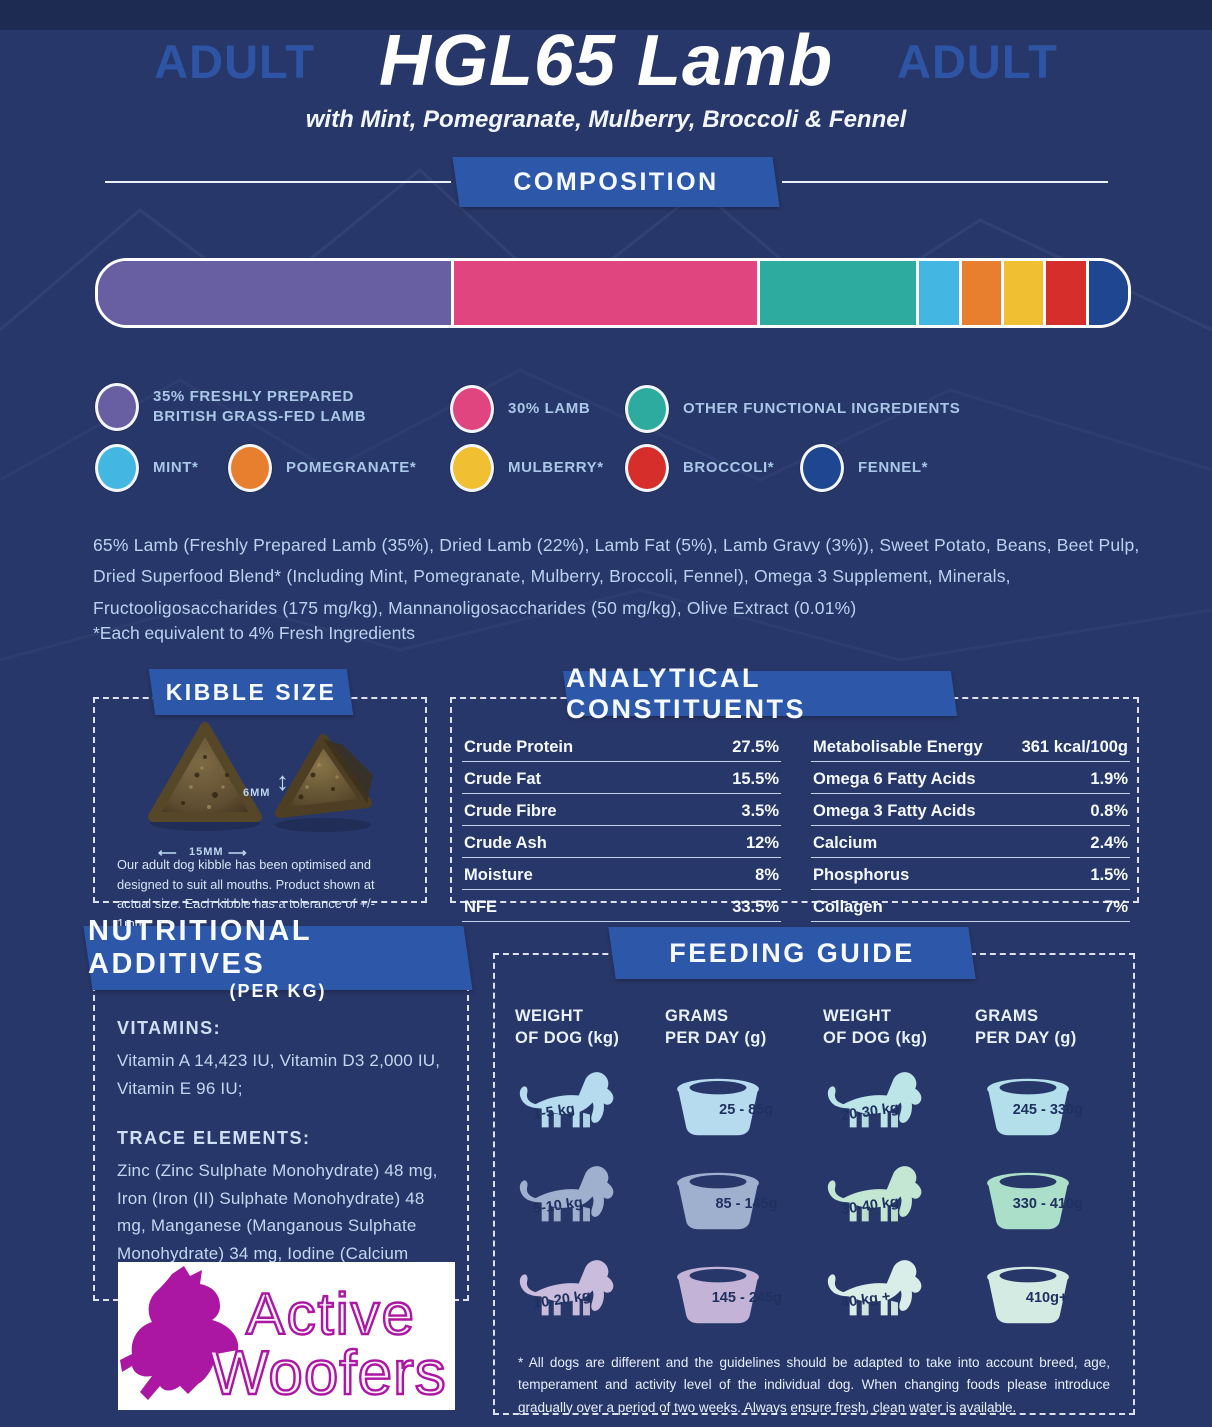 The image size is (1212, 1427). Describe the element at coordinates (176, 467) in the screenshot. I see `legend-label: MINT*` at that location.